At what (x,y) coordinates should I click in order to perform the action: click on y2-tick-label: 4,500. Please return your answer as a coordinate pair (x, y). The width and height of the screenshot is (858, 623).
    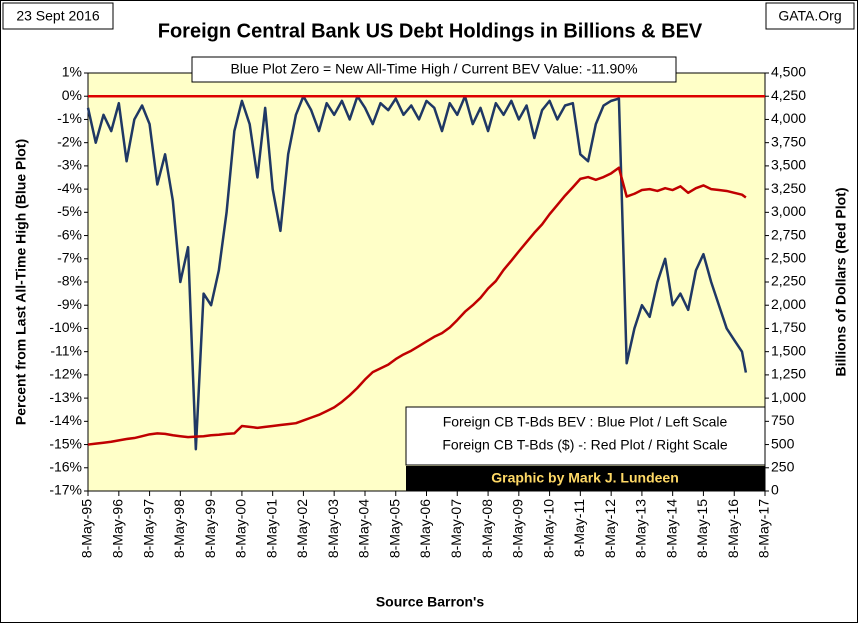
    Looking at the image, I should click on (788, 72).